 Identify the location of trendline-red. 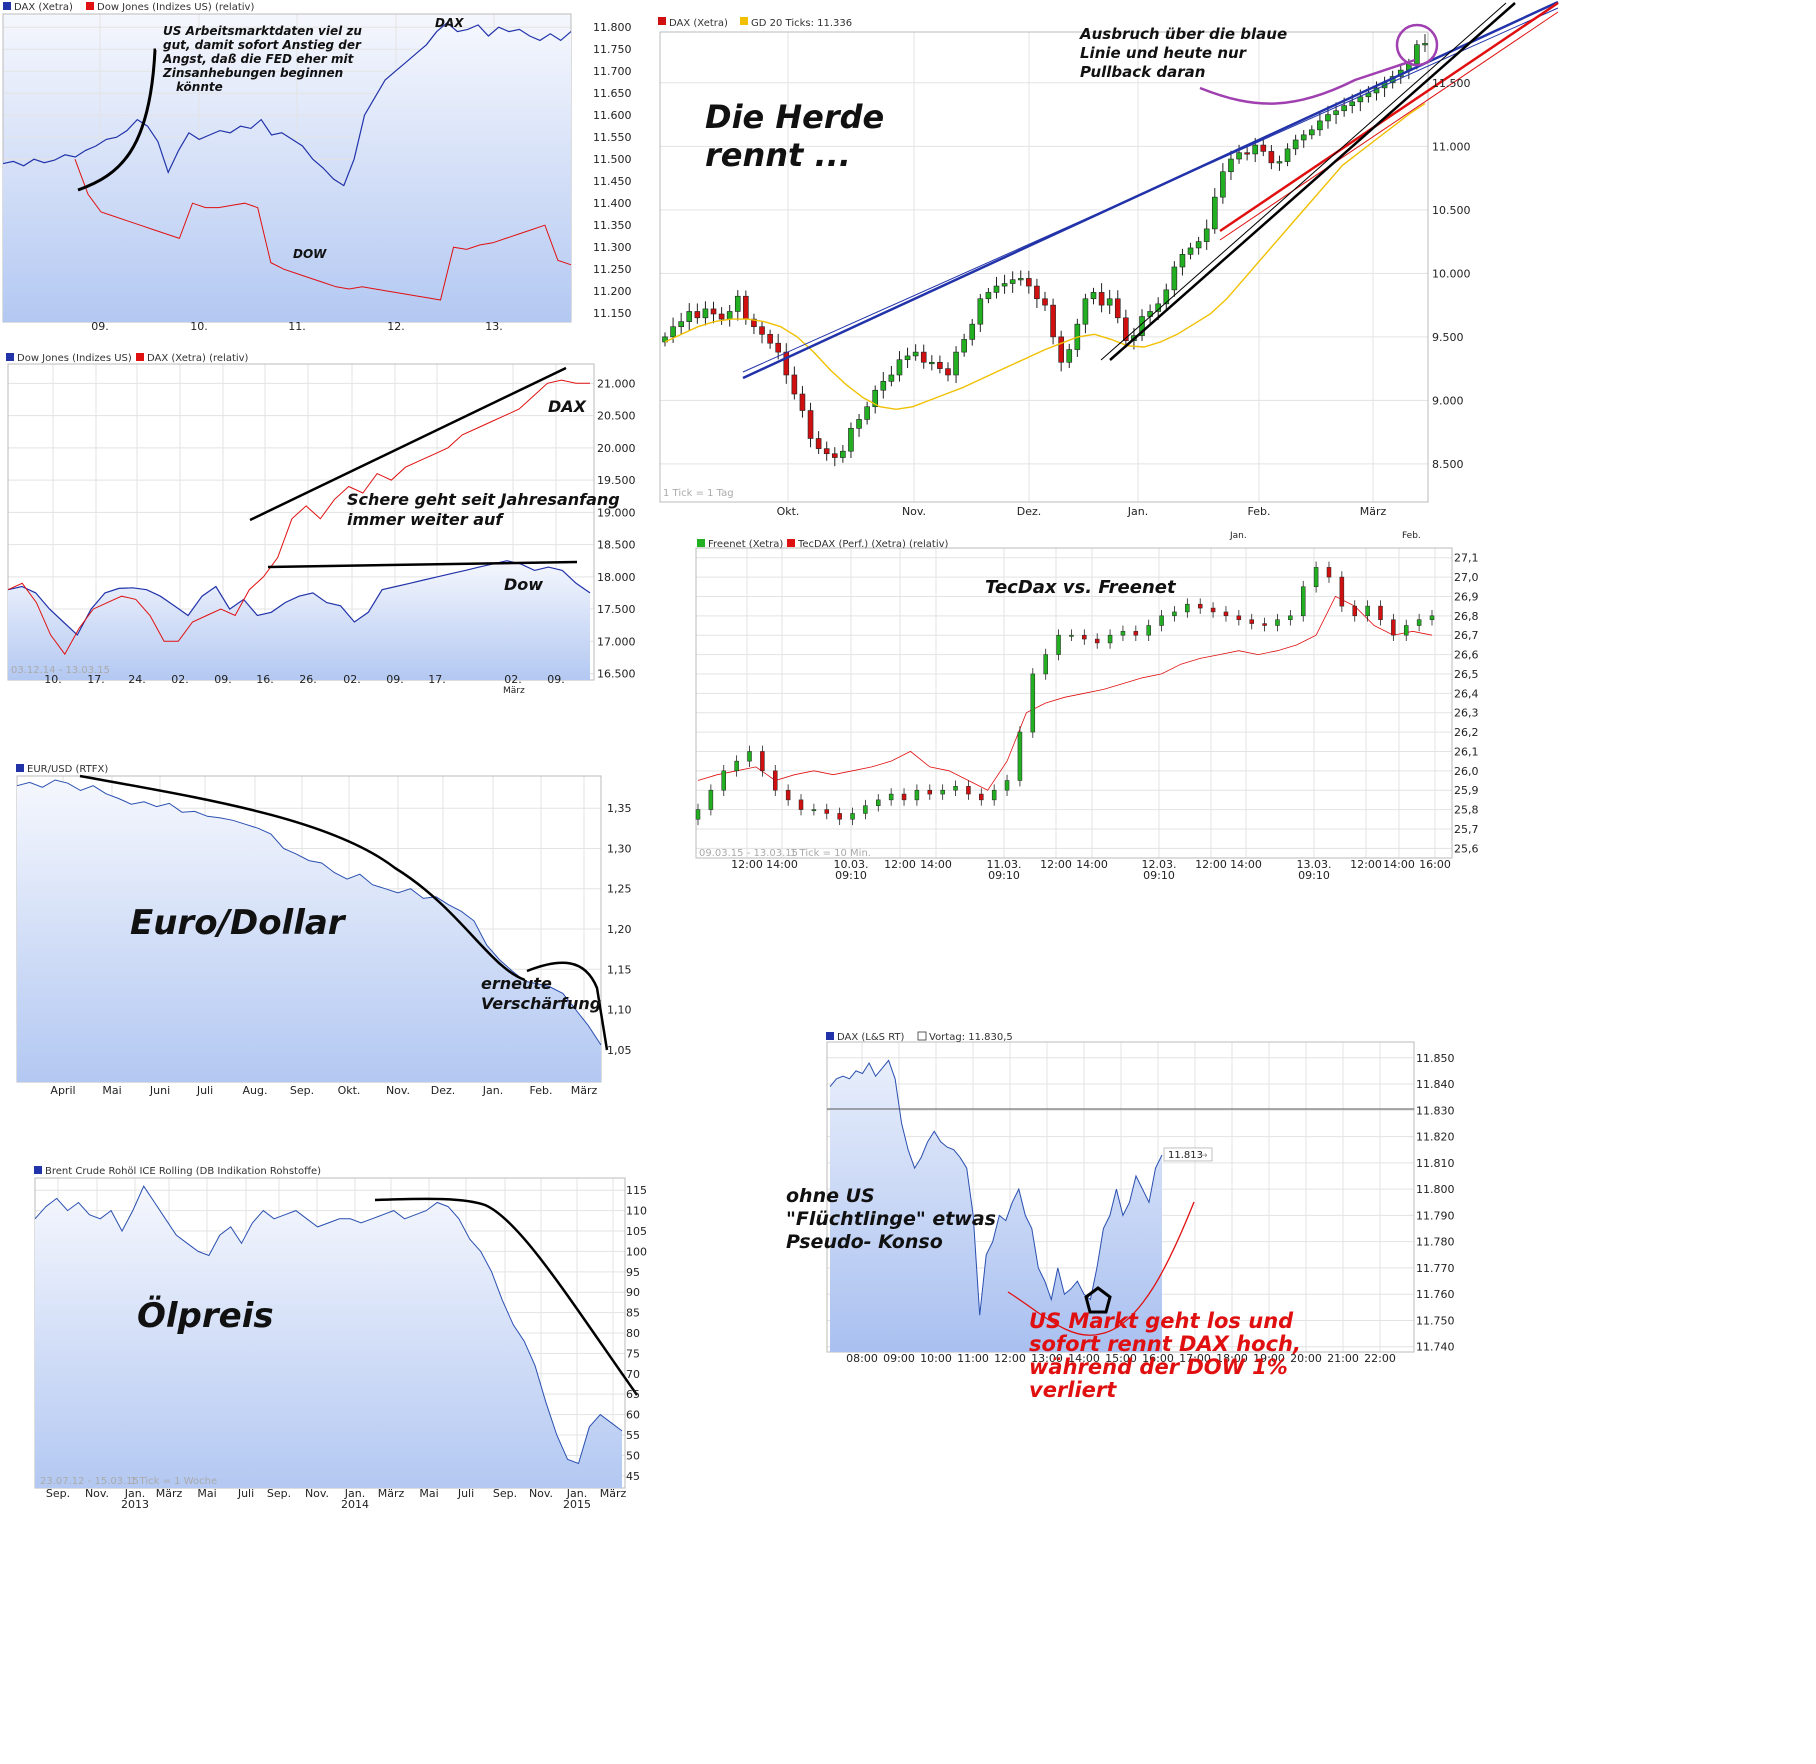
(1389, 117).